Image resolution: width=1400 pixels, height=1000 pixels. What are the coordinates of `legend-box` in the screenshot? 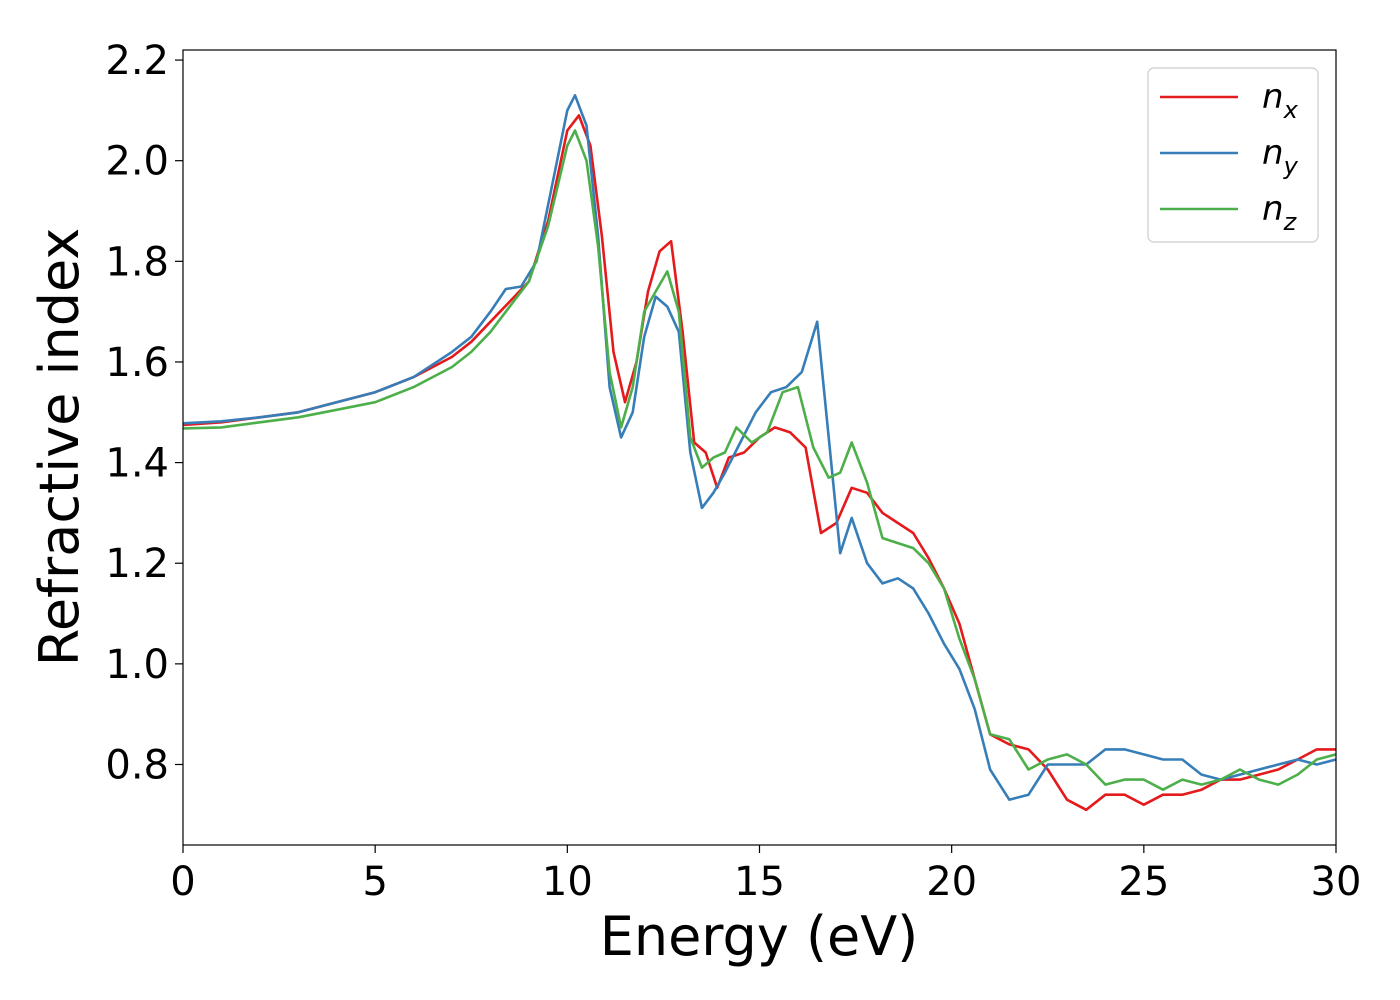 It's located at (1233, 155).